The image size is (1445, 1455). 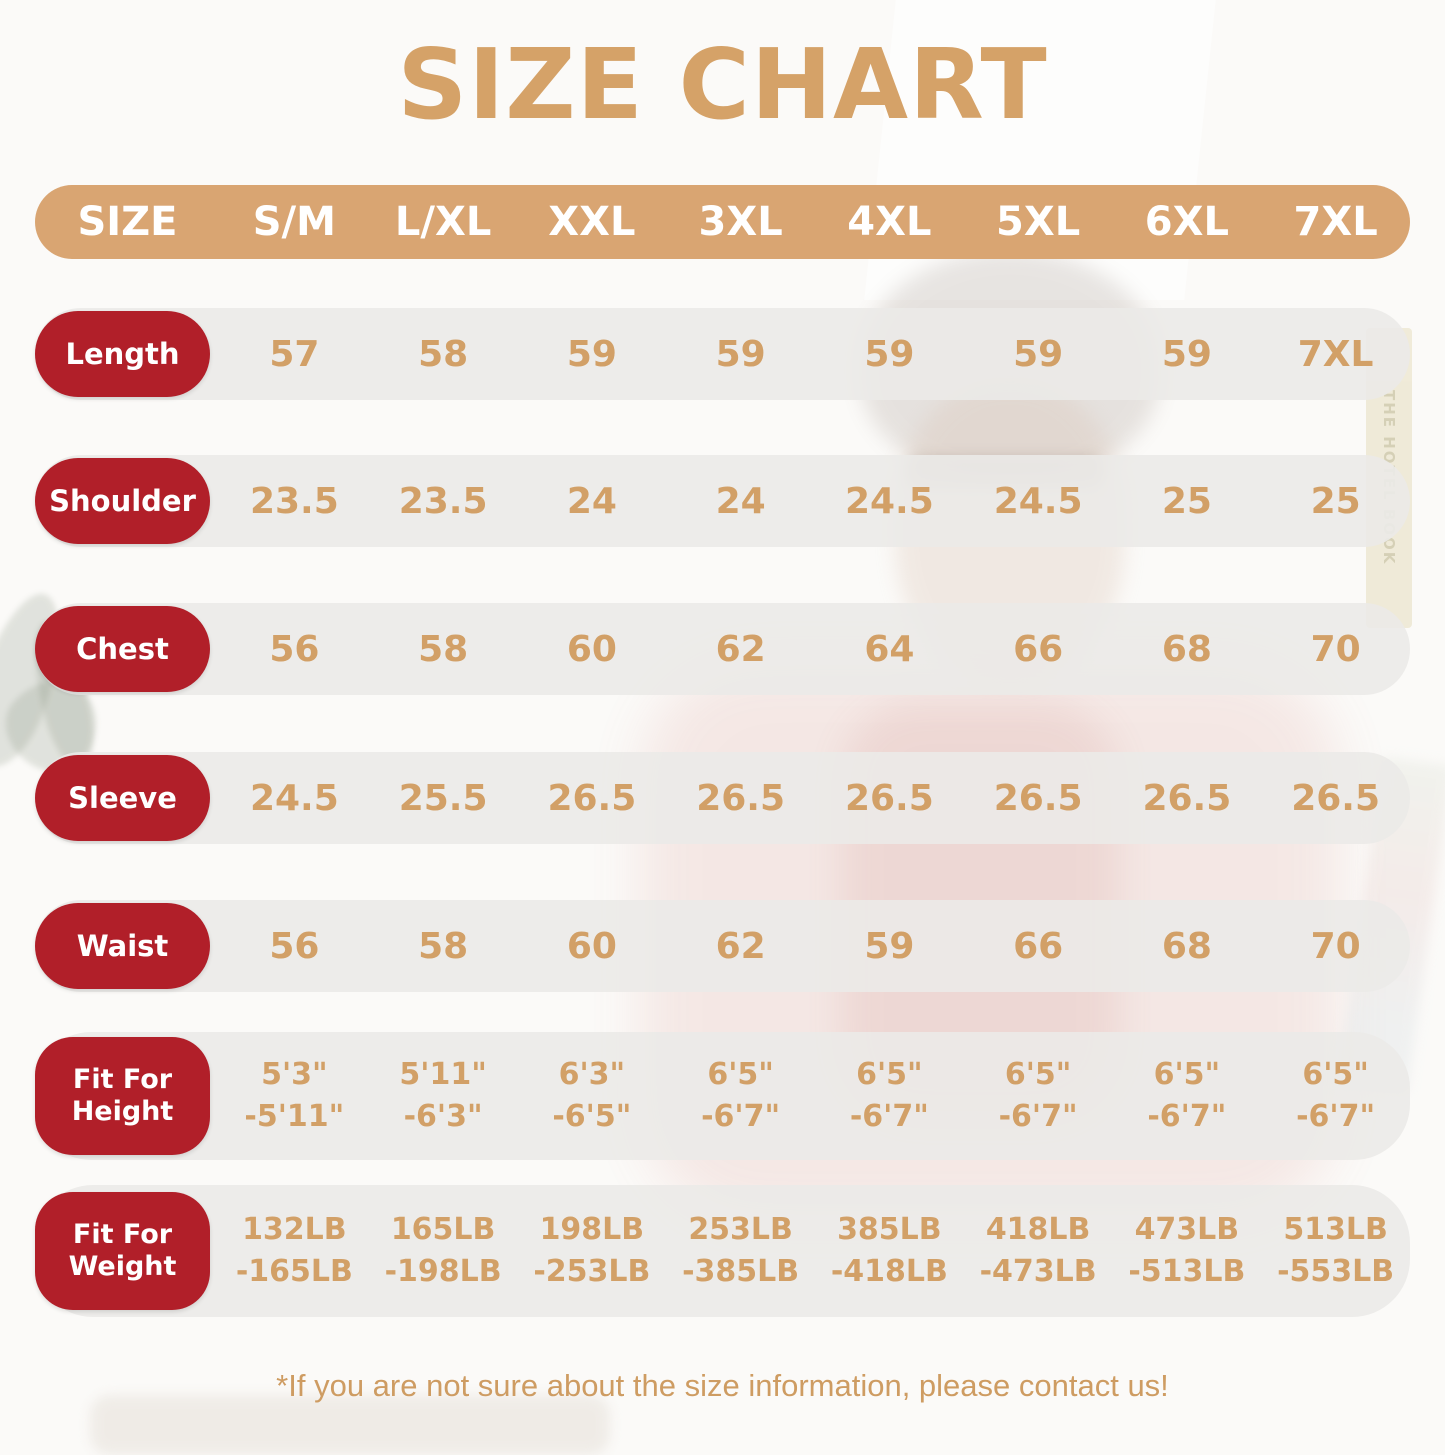 What do you see at coordinates (443, 798) in the screenshot?
I see `table-cell: 25.5` at bounding box center [443, 798].